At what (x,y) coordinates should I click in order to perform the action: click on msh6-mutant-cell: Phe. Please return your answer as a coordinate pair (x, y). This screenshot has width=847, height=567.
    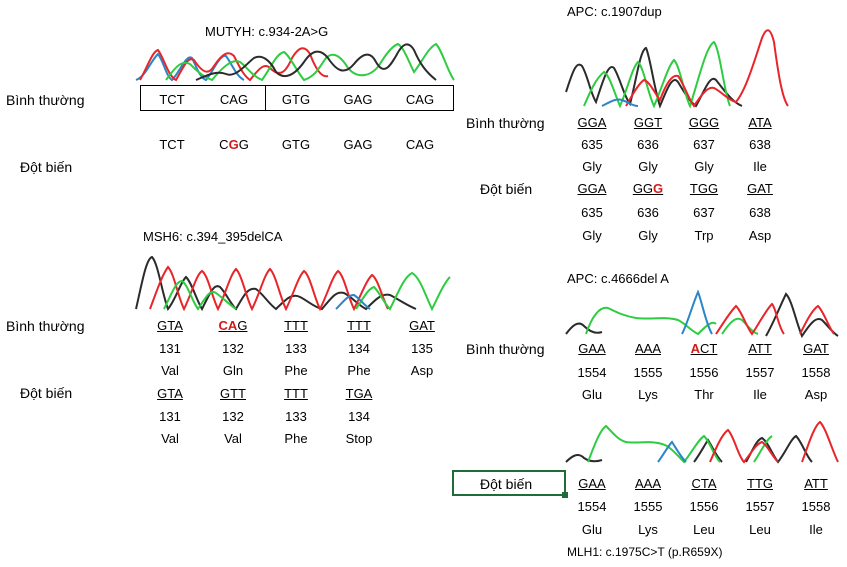
    Looking at the image, I should click on (296, 438).